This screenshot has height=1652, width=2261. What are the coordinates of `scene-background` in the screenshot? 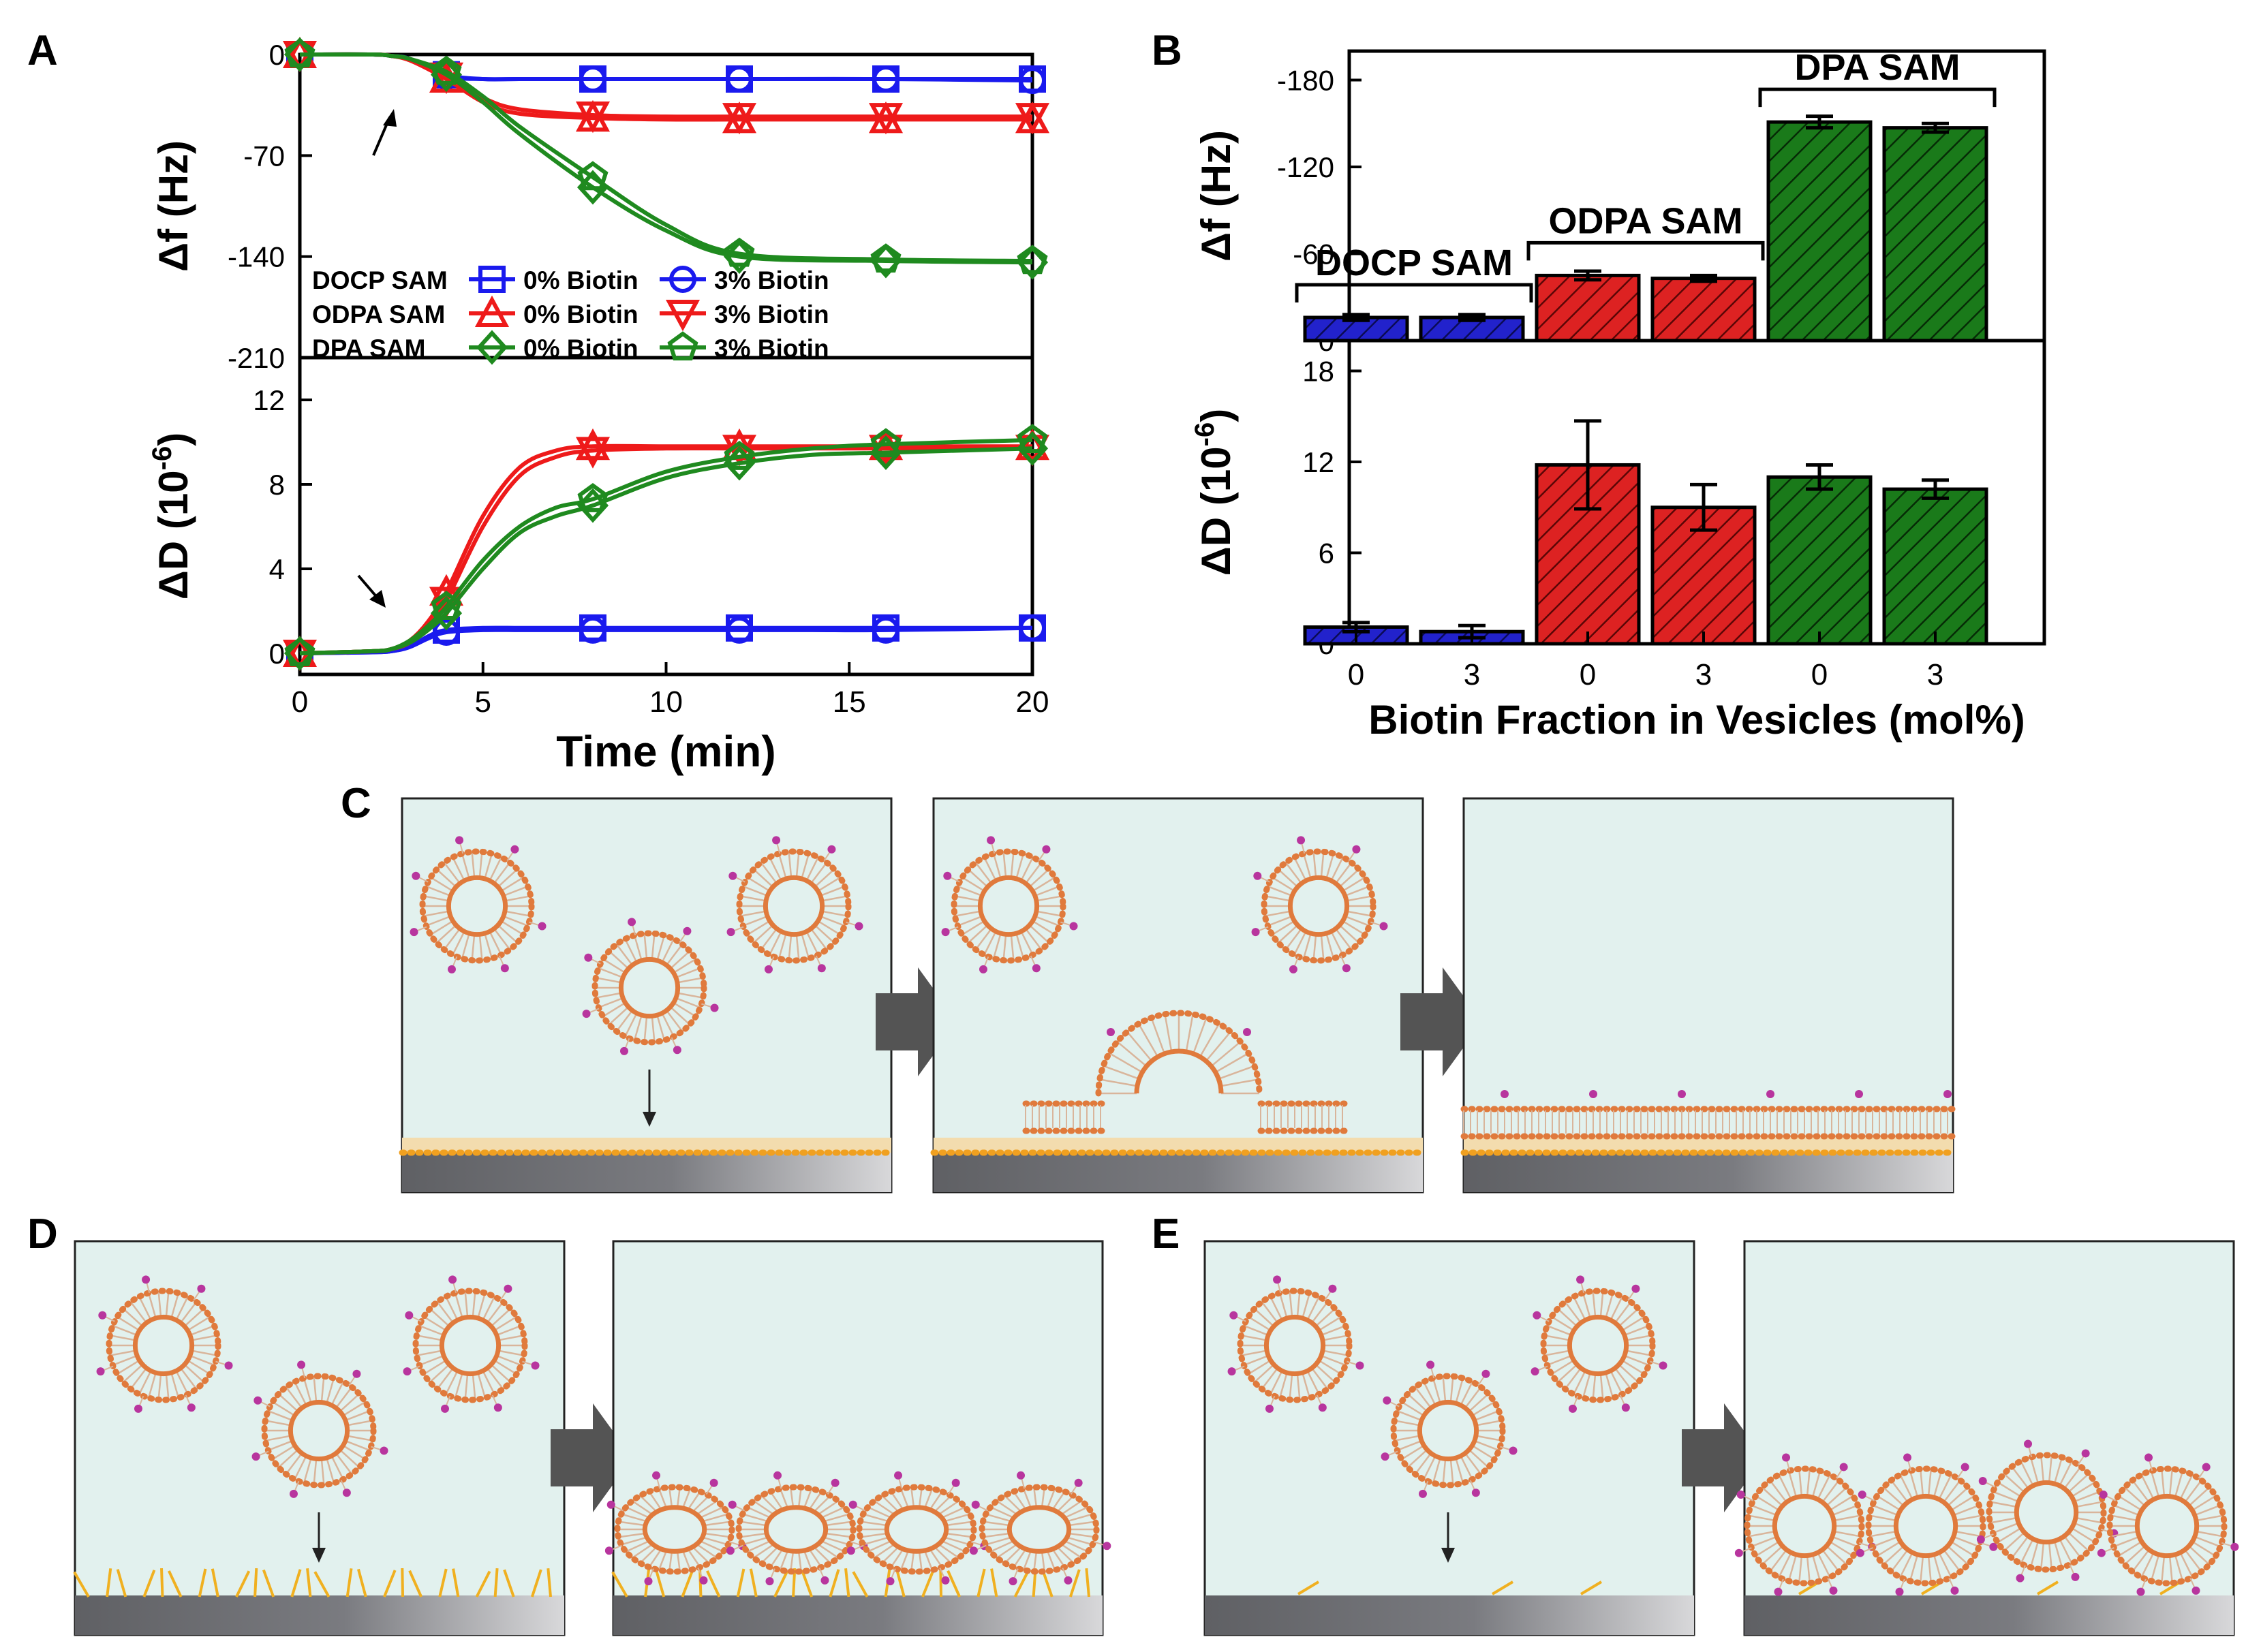 It's located at (1449, 1438).